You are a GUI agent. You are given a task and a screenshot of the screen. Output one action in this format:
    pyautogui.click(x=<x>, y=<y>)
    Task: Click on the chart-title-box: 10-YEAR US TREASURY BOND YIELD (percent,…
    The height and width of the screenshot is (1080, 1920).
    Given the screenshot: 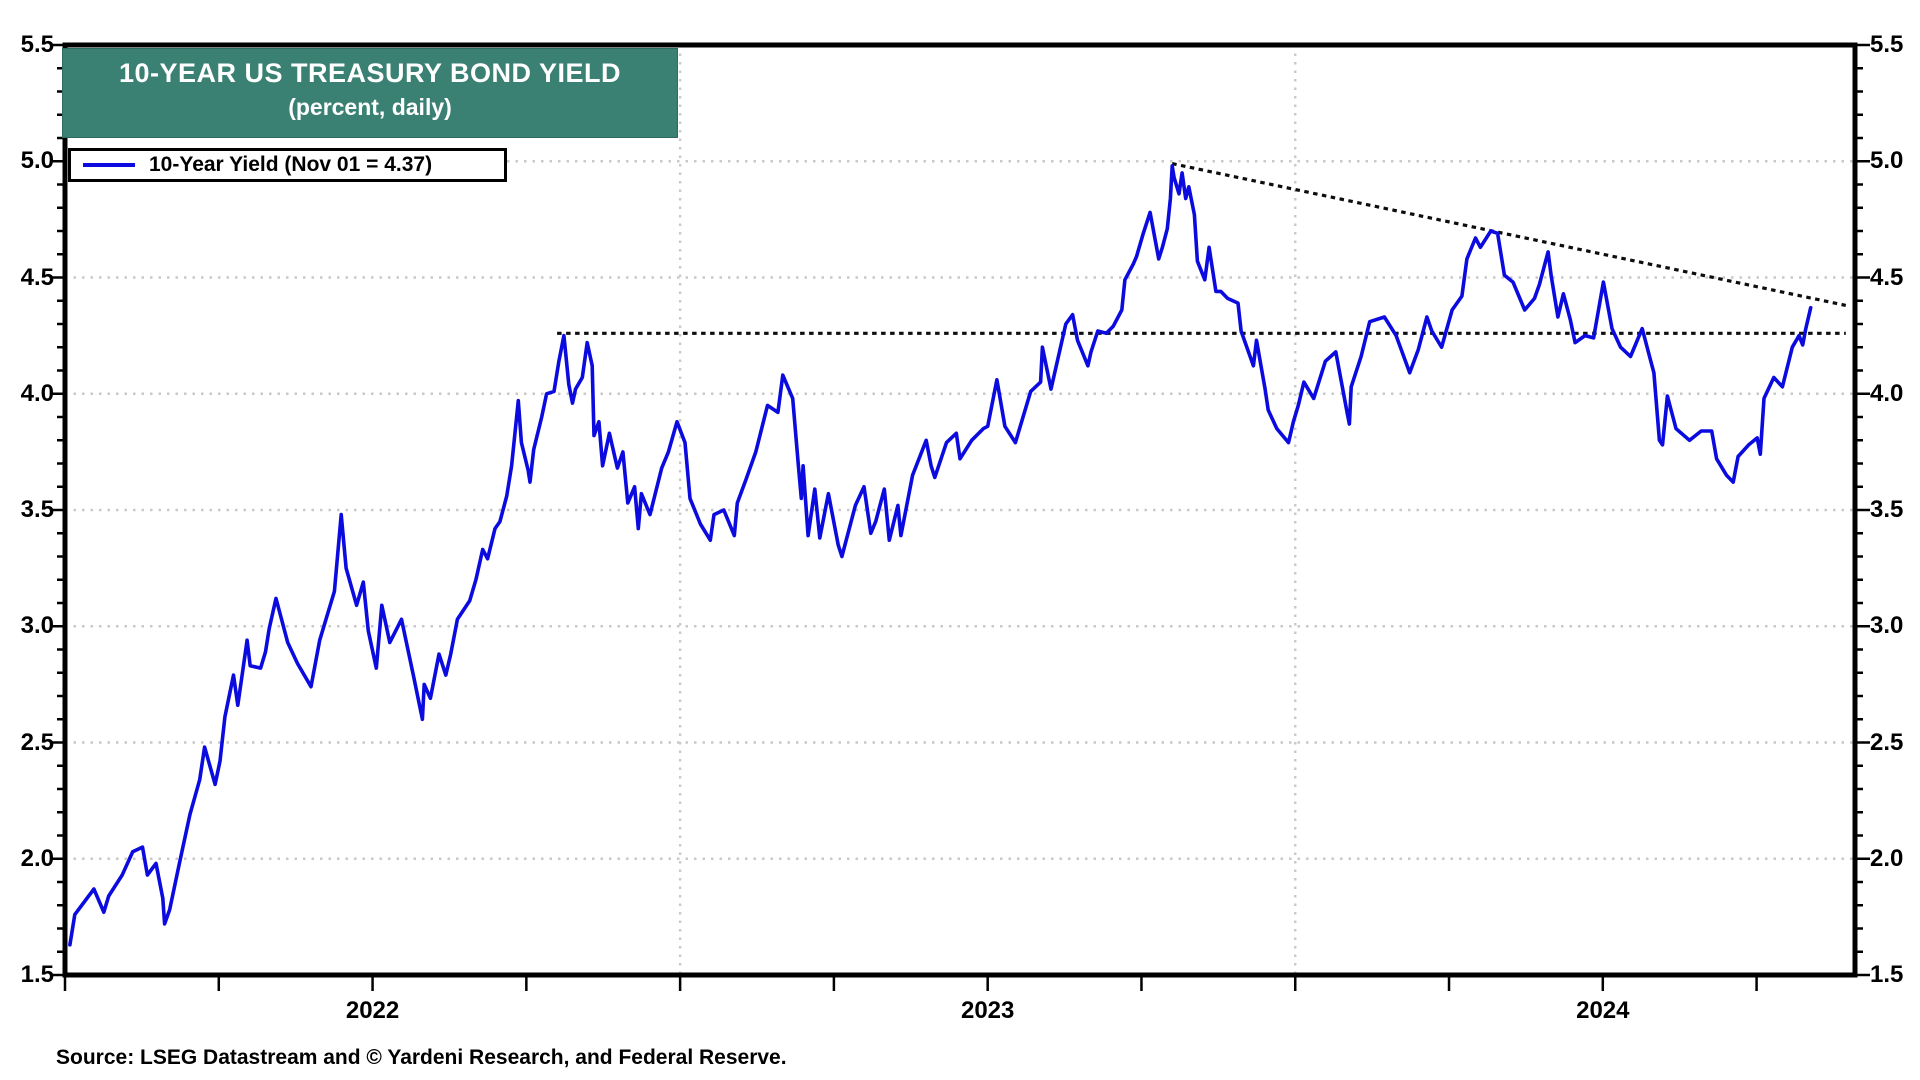 What is the action you would take?
    pyautogui.click(x=370, y=93)
    